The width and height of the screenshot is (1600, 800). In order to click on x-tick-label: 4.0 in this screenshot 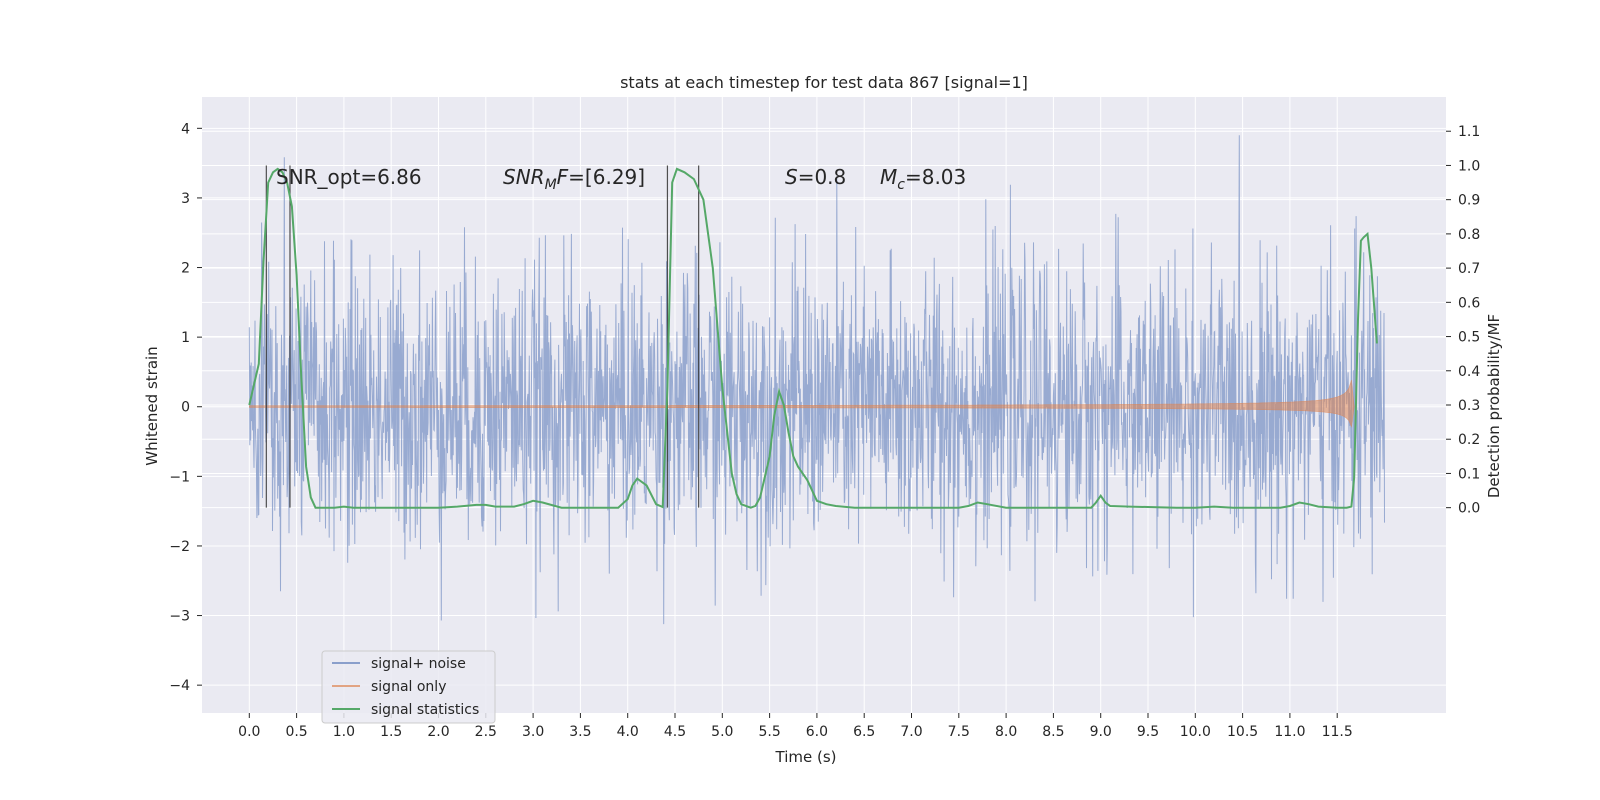, I will do `click(628, 732)`.